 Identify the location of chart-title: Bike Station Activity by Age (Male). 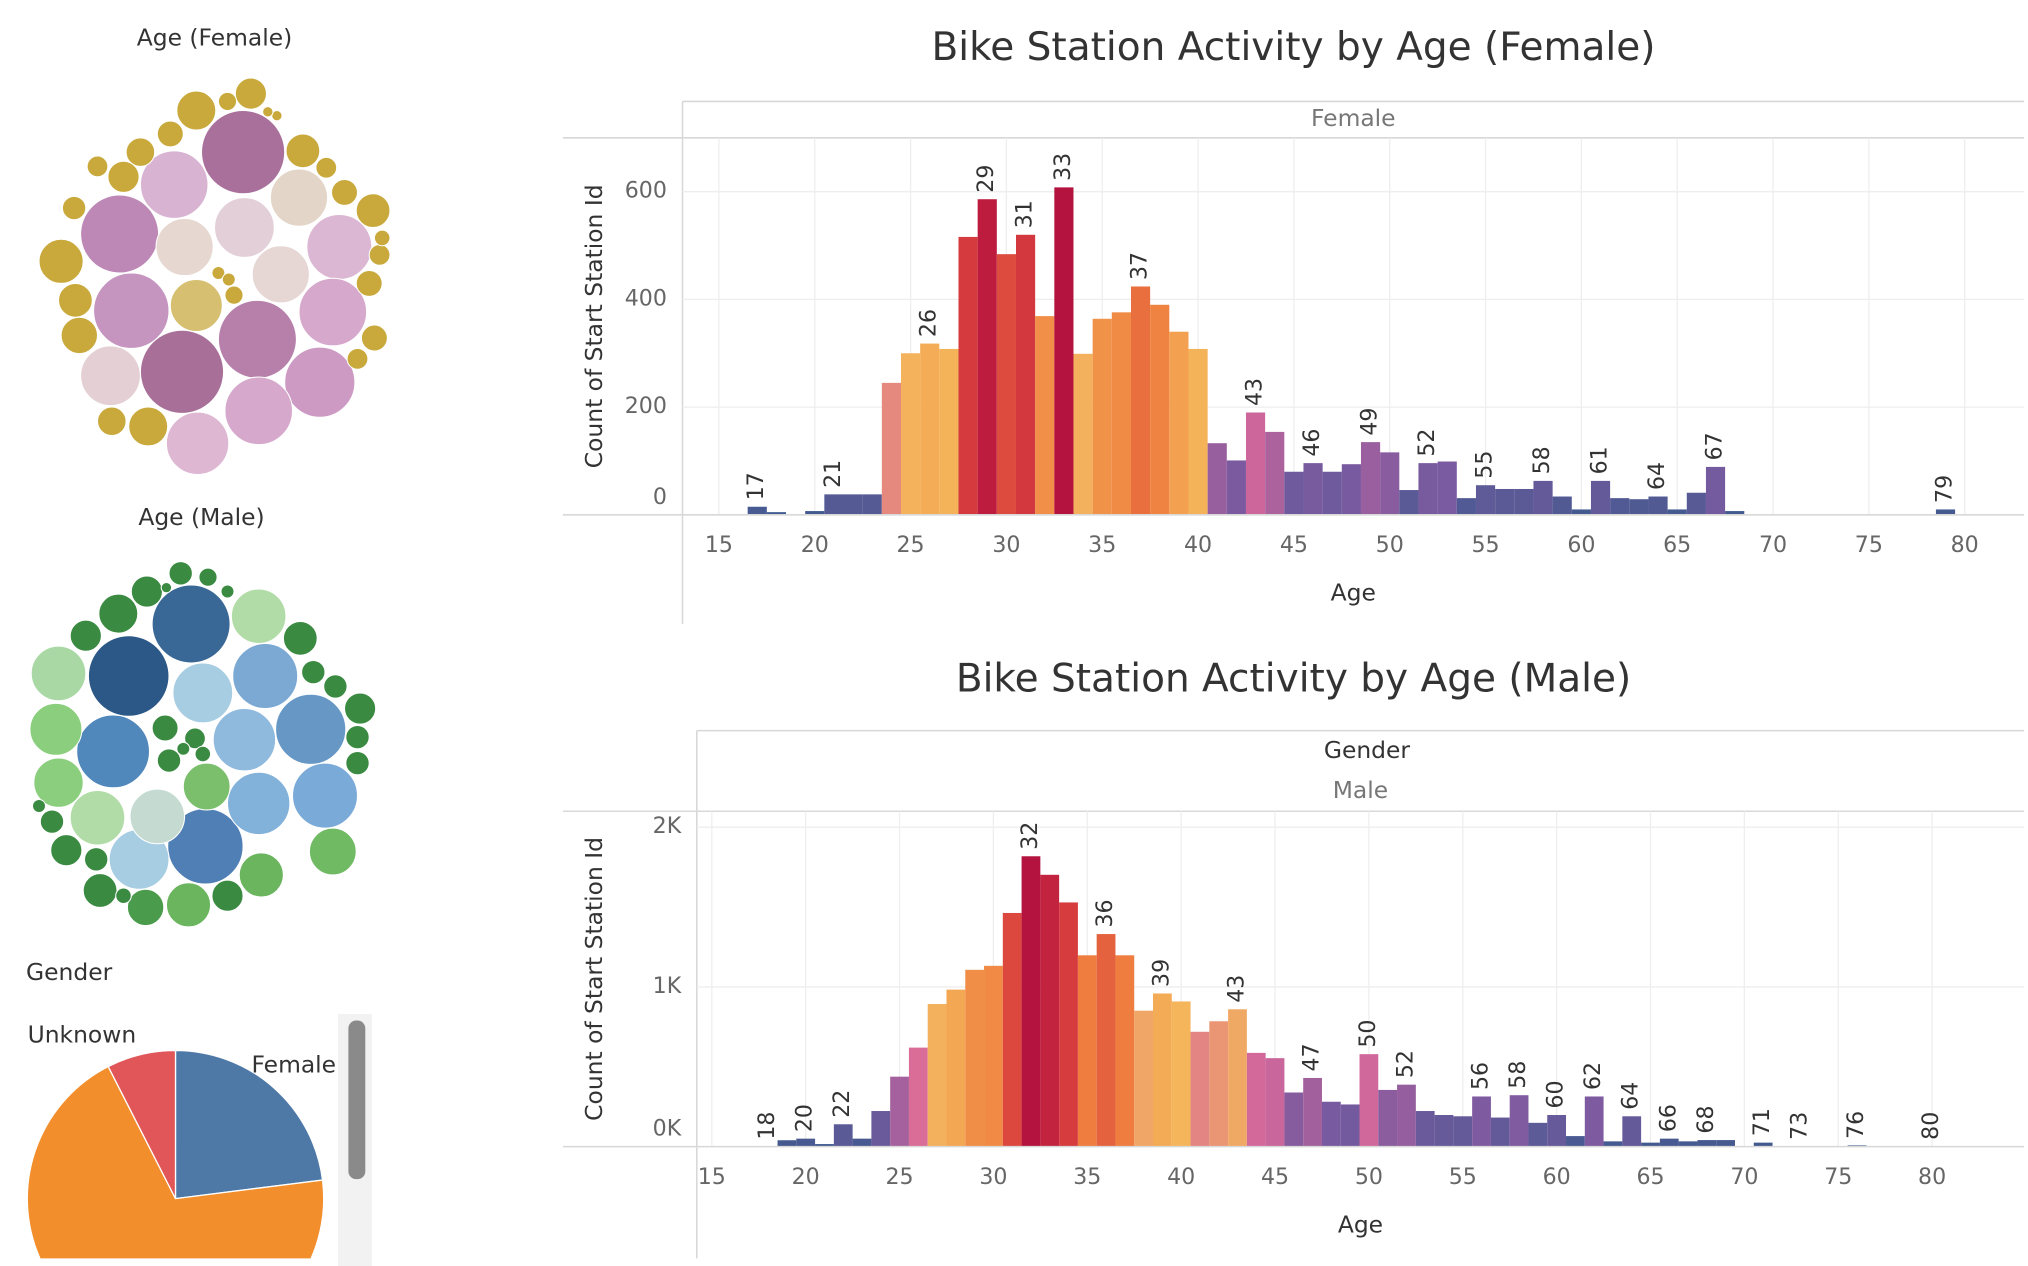
(1293, 679).